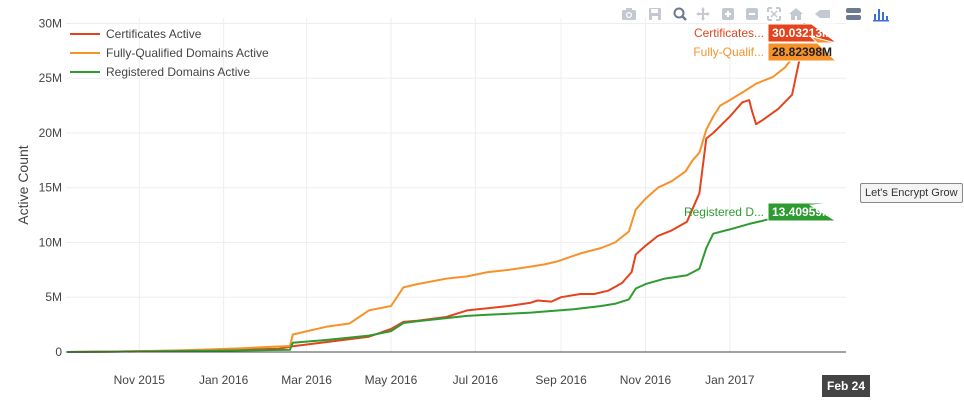 Image resolution: width=964 pixels, height=420 pixels. I want to click on compare-icon, so click(853, 14).